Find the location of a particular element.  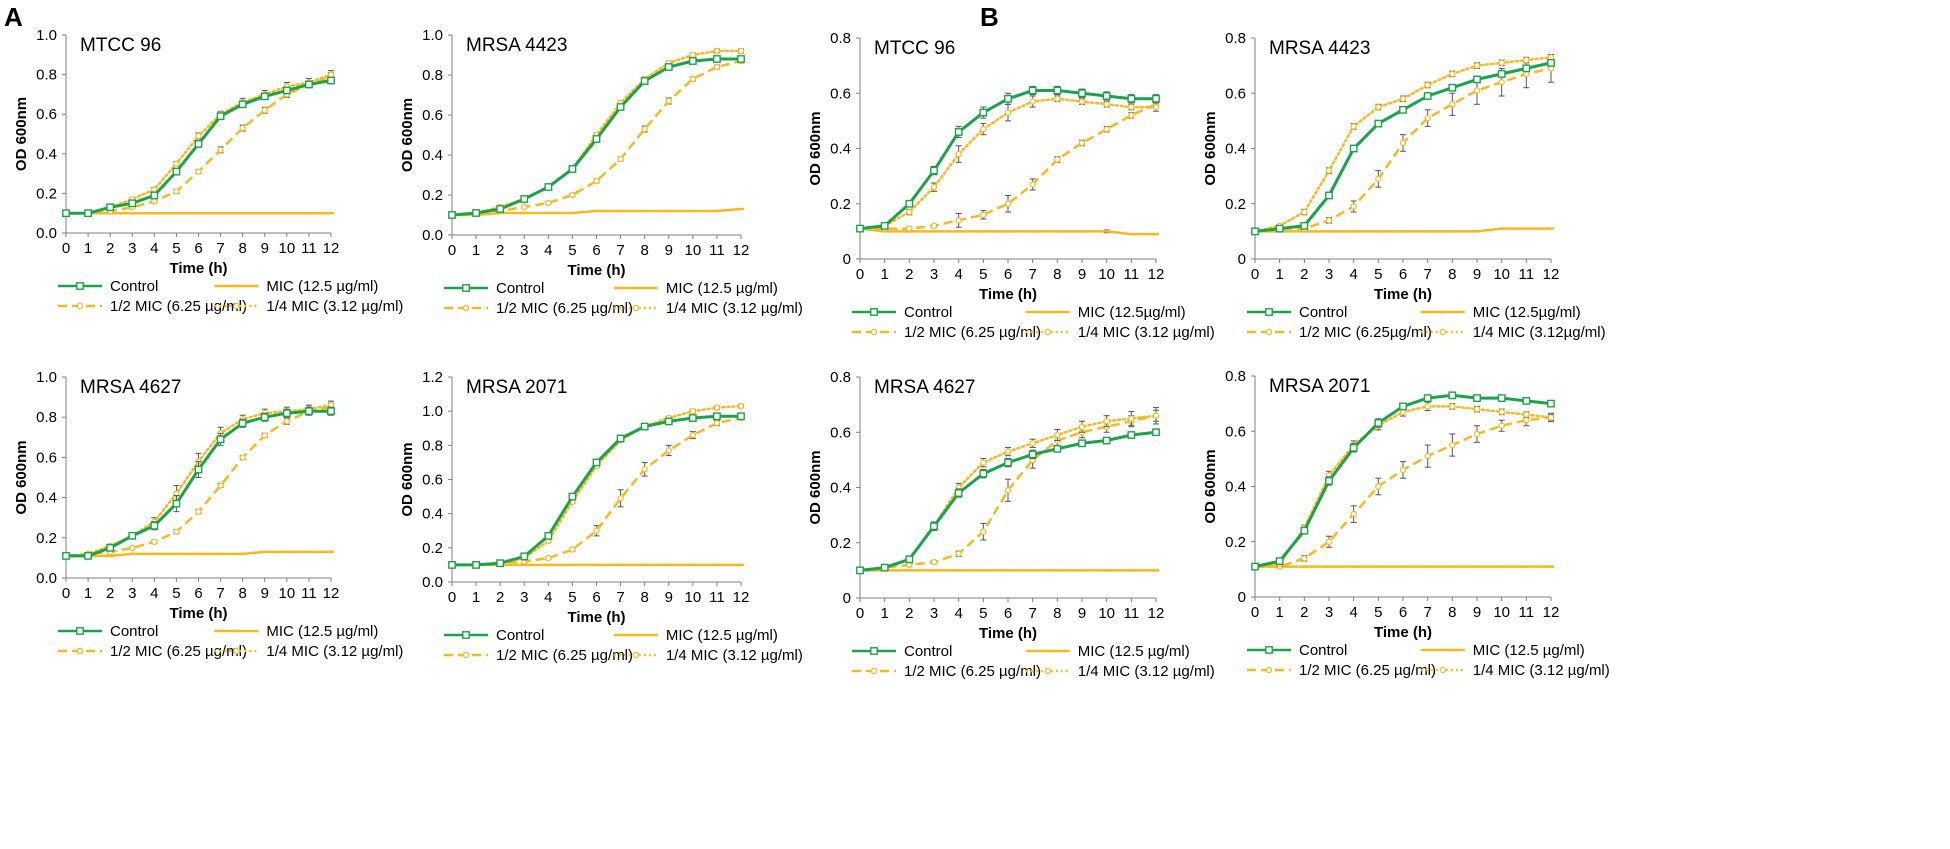

legend-marker is located at coordinates (236, 306).